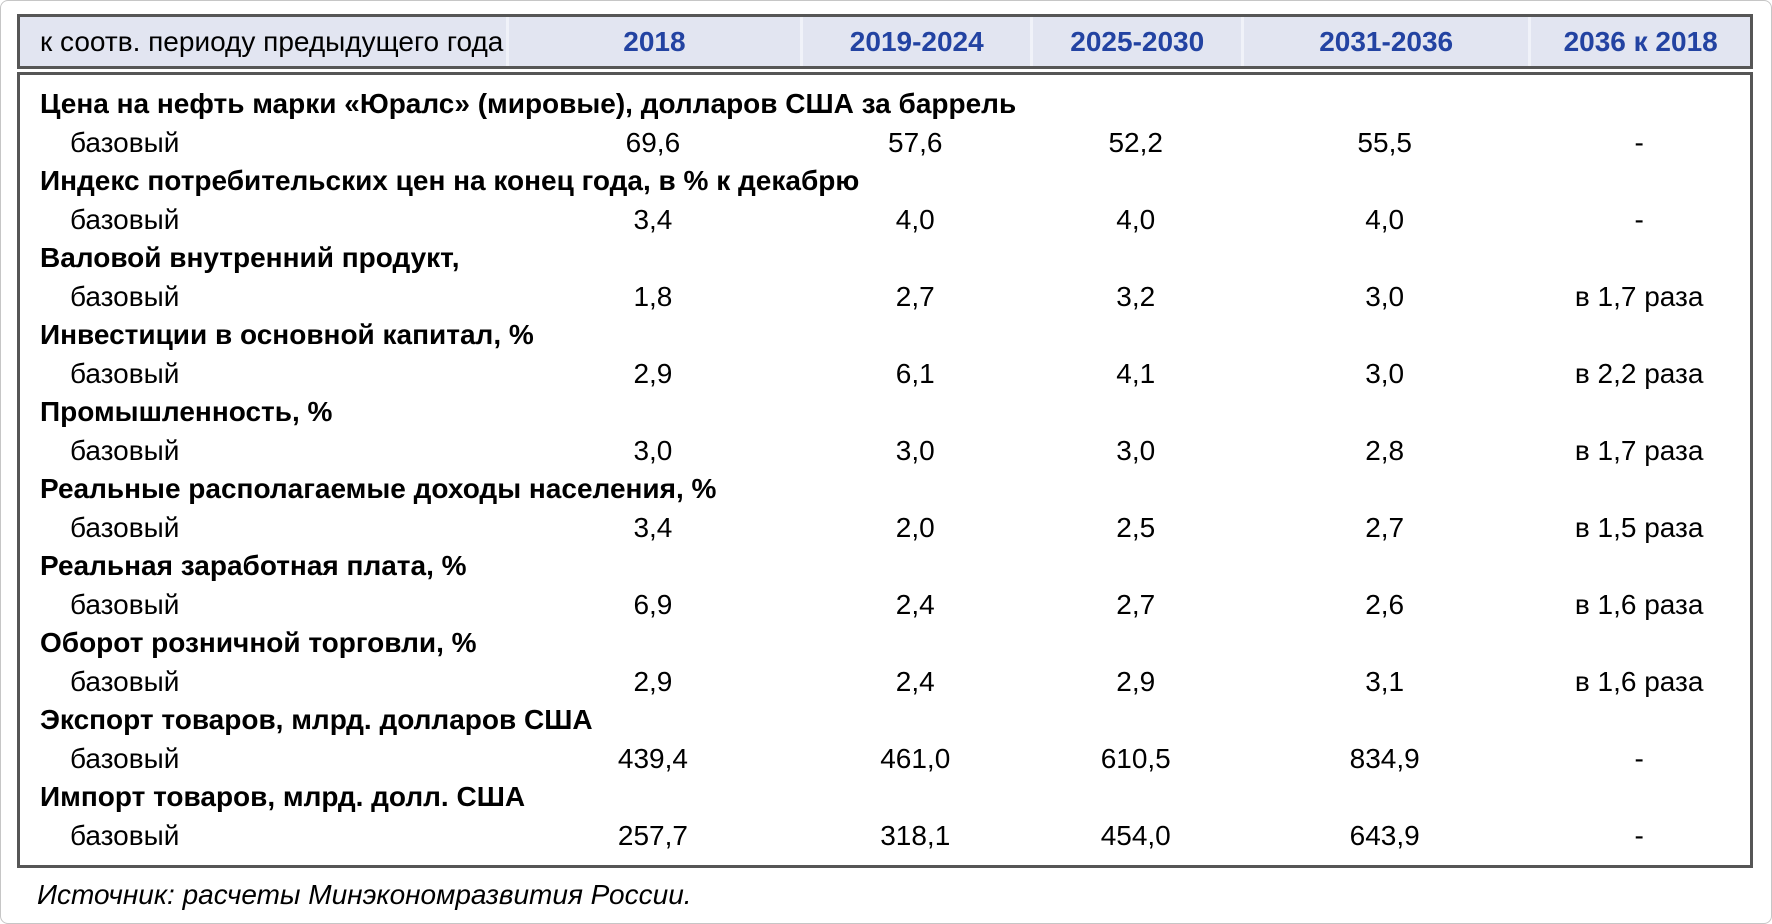 The image size is (1772, 924). What do you see at coordinates (1639, 527) in the screenshot?
I see `value-cell: в 1,5 раза` at bounding box center [1639, 527].